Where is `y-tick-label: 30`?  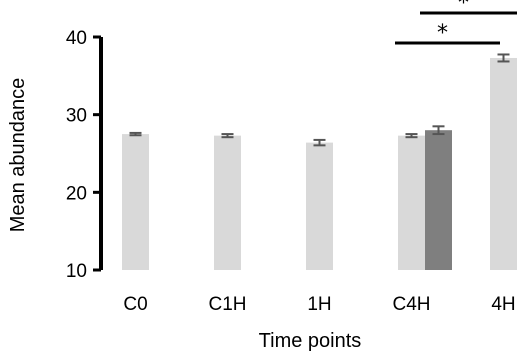 y-tick-label: 30 is located at coordinates (76, 116).